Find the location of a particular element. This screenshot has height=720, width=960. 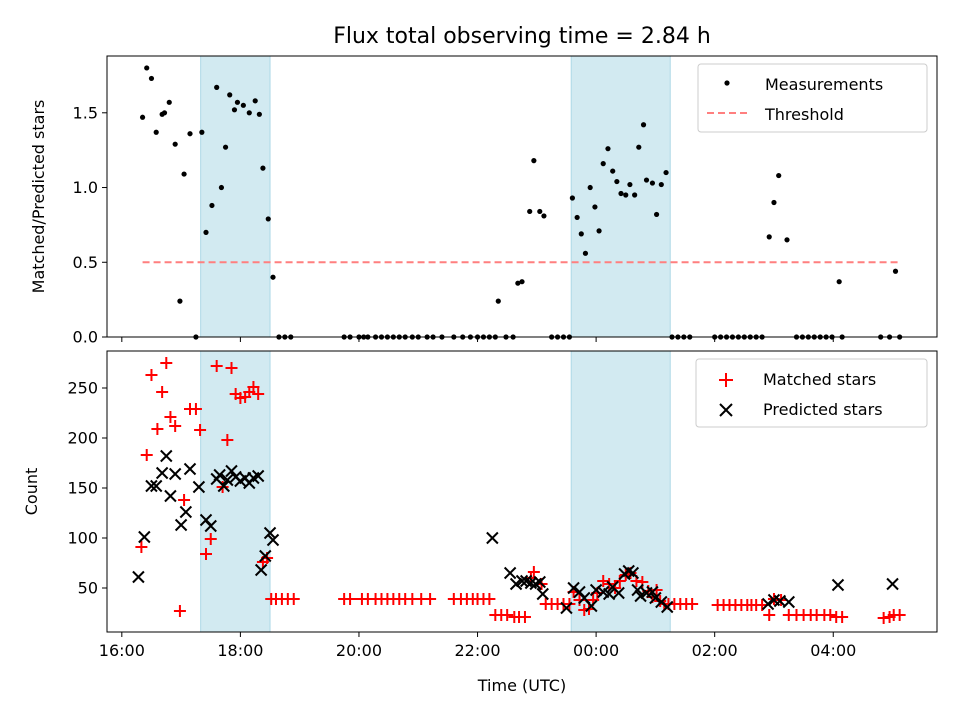

top-legend-box is located at coordinates (812, 98).